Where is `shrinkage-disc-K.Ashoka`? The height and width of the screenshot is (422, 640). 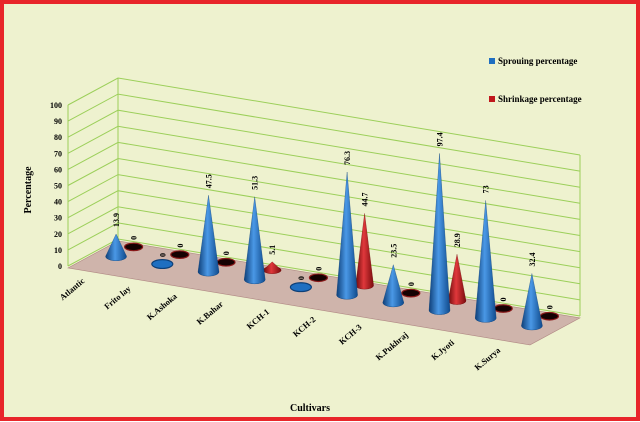
shrinkage-disc-K.Ashoka is located at coordinates (226, 262).